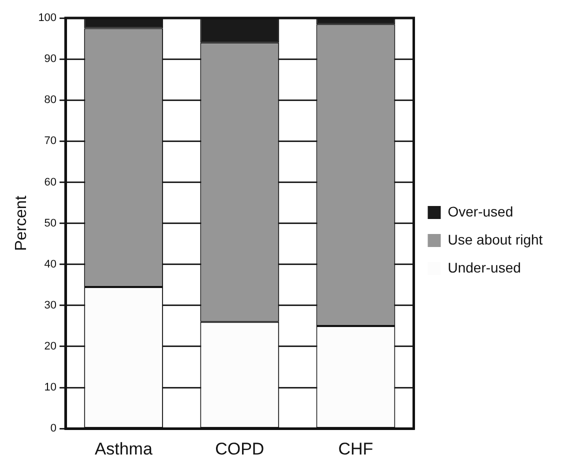 The image size is (561, 471). Describe the element at coordinates (53, 428) in the screenshot. I see `y-tick-label: 0` at that location.